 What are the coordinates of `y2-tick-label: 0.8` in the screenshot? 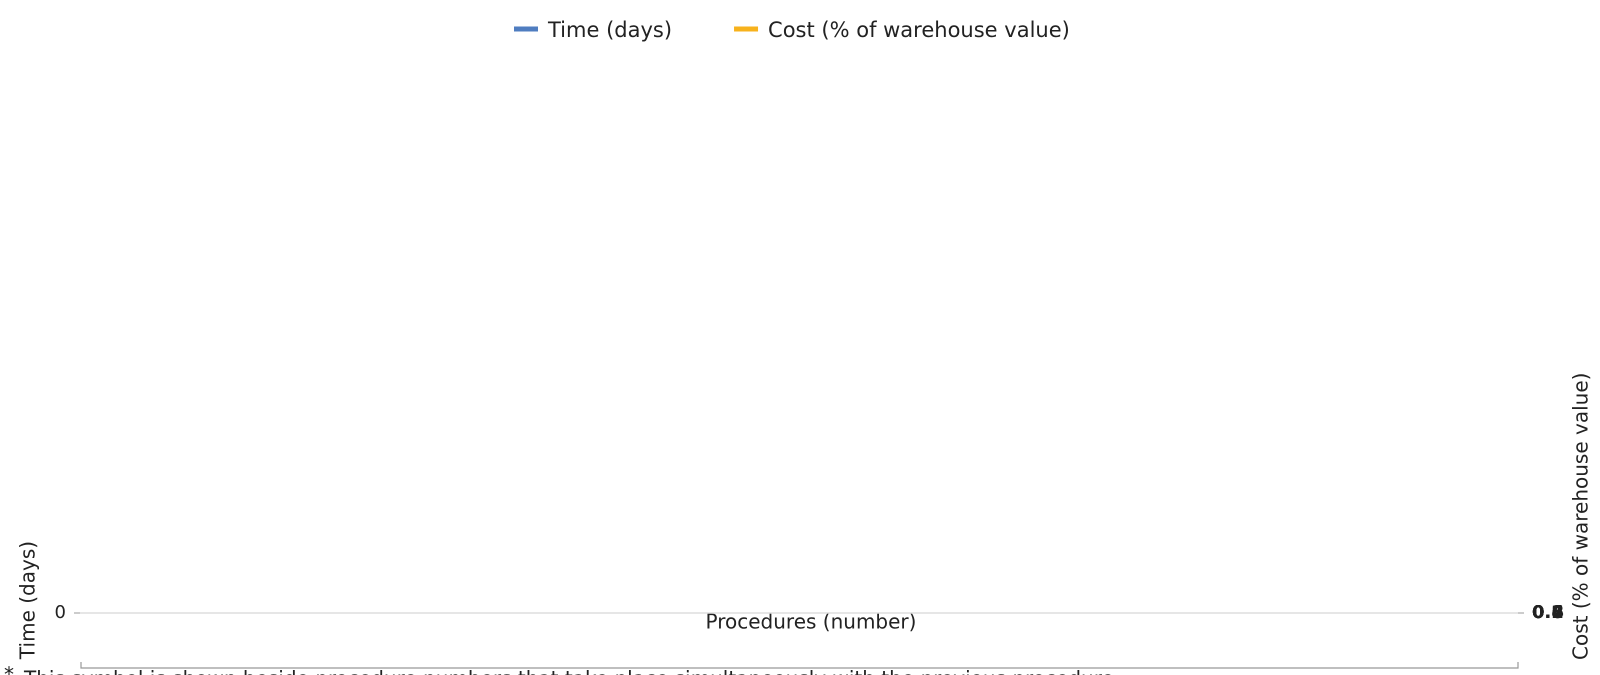 It's located at (1548, 612).